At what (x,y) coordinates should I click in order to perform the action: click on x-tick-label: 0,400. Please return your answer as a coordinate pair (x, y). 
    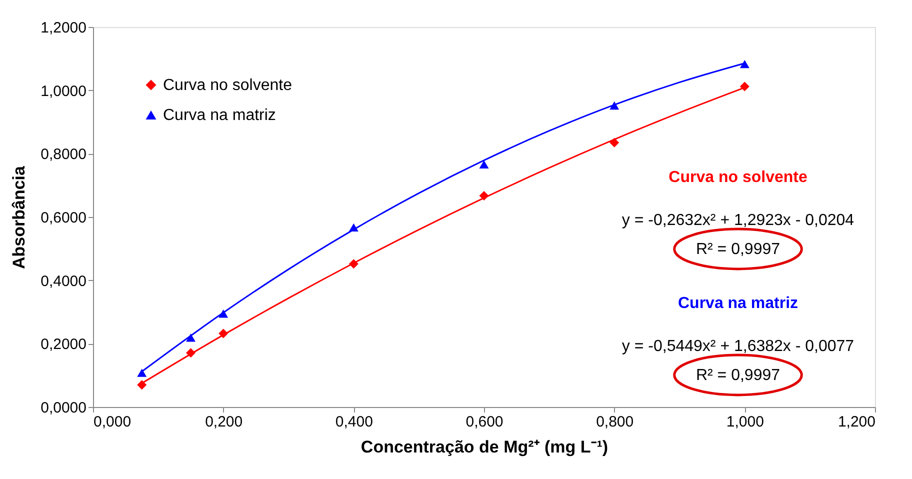
    Looking at the image, I should click on (354, 422).